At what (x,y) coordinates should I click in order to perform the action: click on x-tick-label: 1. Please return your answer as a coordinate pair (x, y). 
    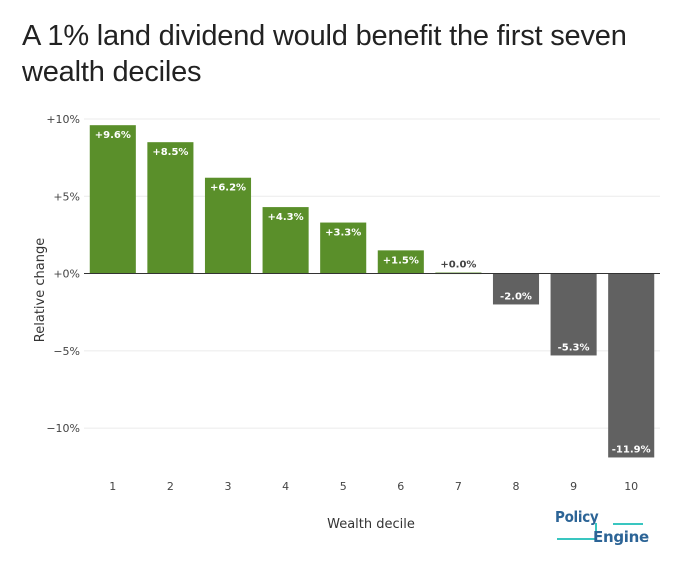
    Looking at the image, I should click on (112, 486).